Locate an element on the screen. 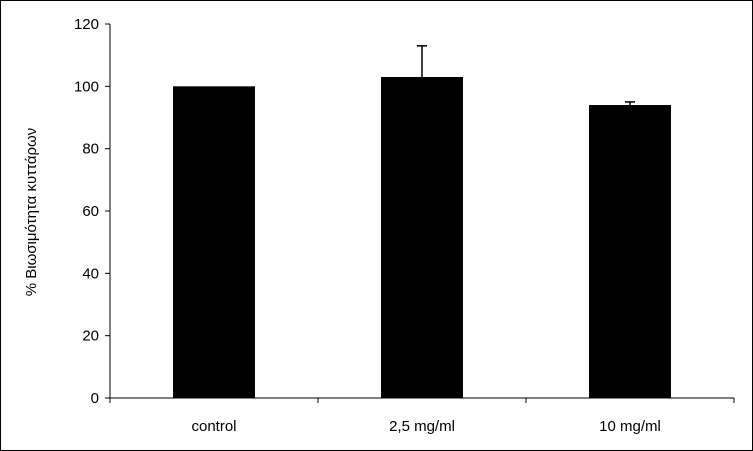 The image size is (753, 451). x-tick-label: control is located at coordinates (213, 426).